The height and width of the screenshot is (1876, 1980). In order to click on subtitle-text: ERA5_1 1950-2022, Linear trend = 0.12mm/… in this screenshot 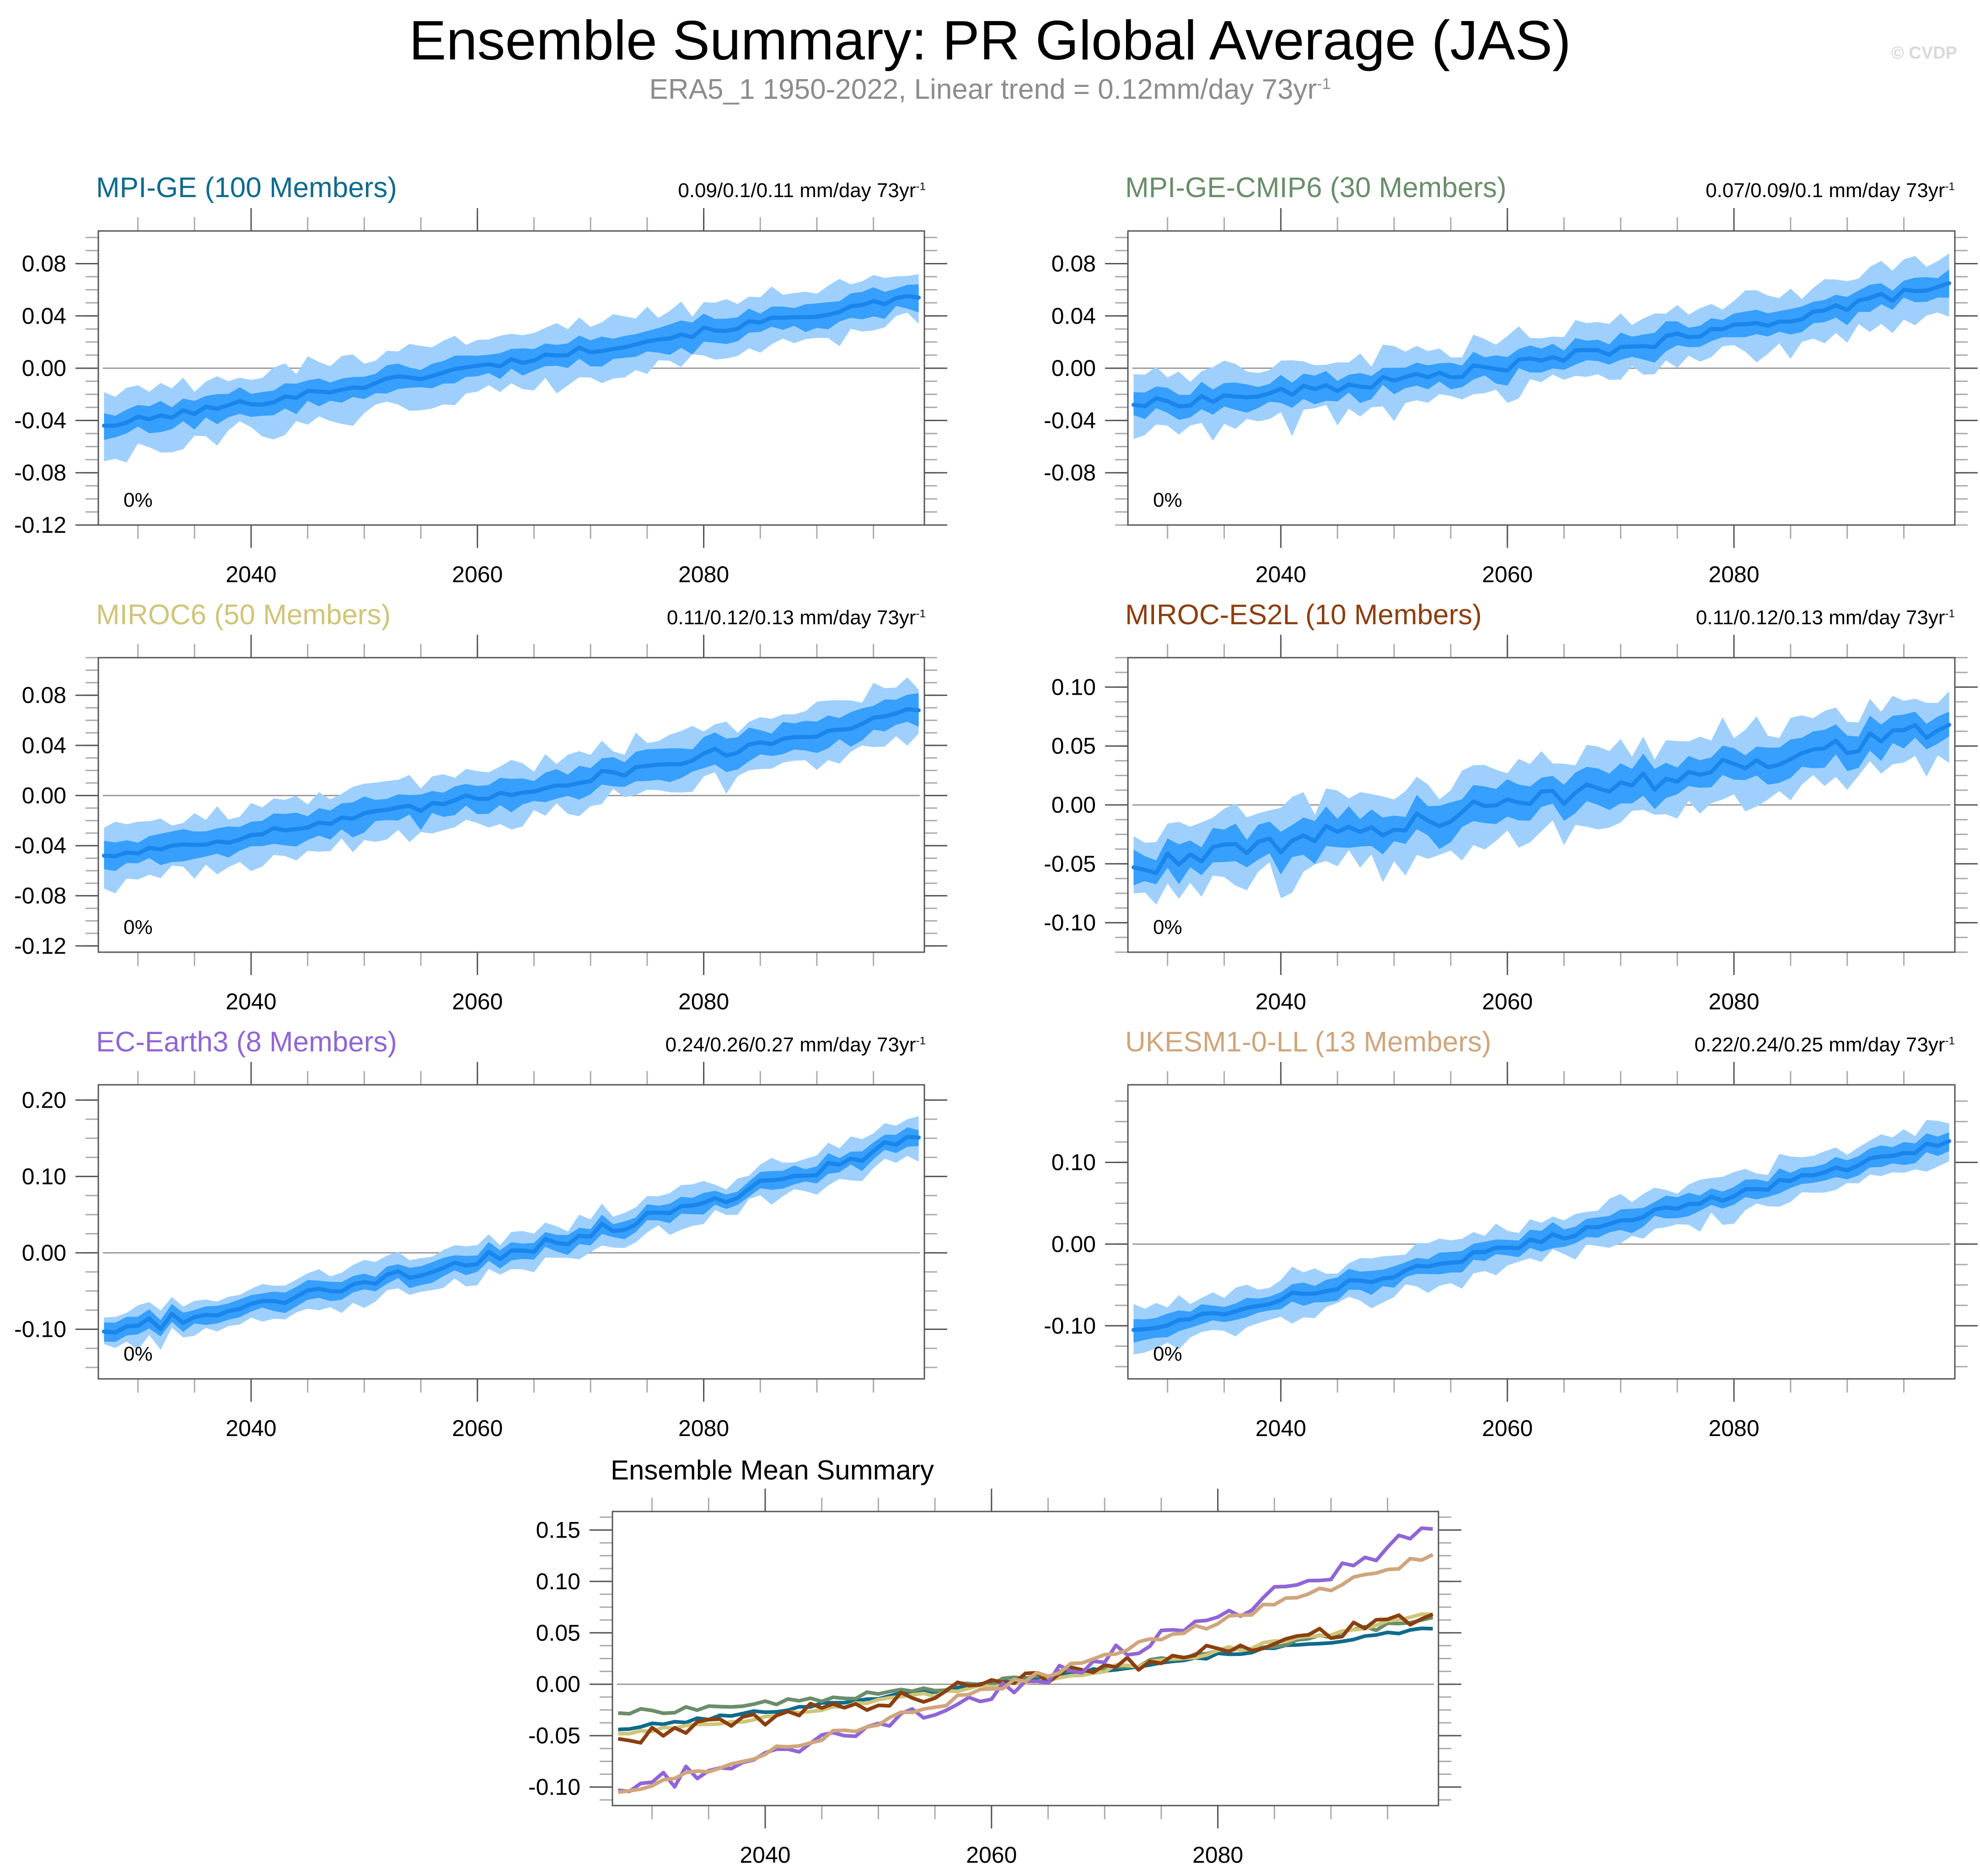, I will do `click(983, 90)`.